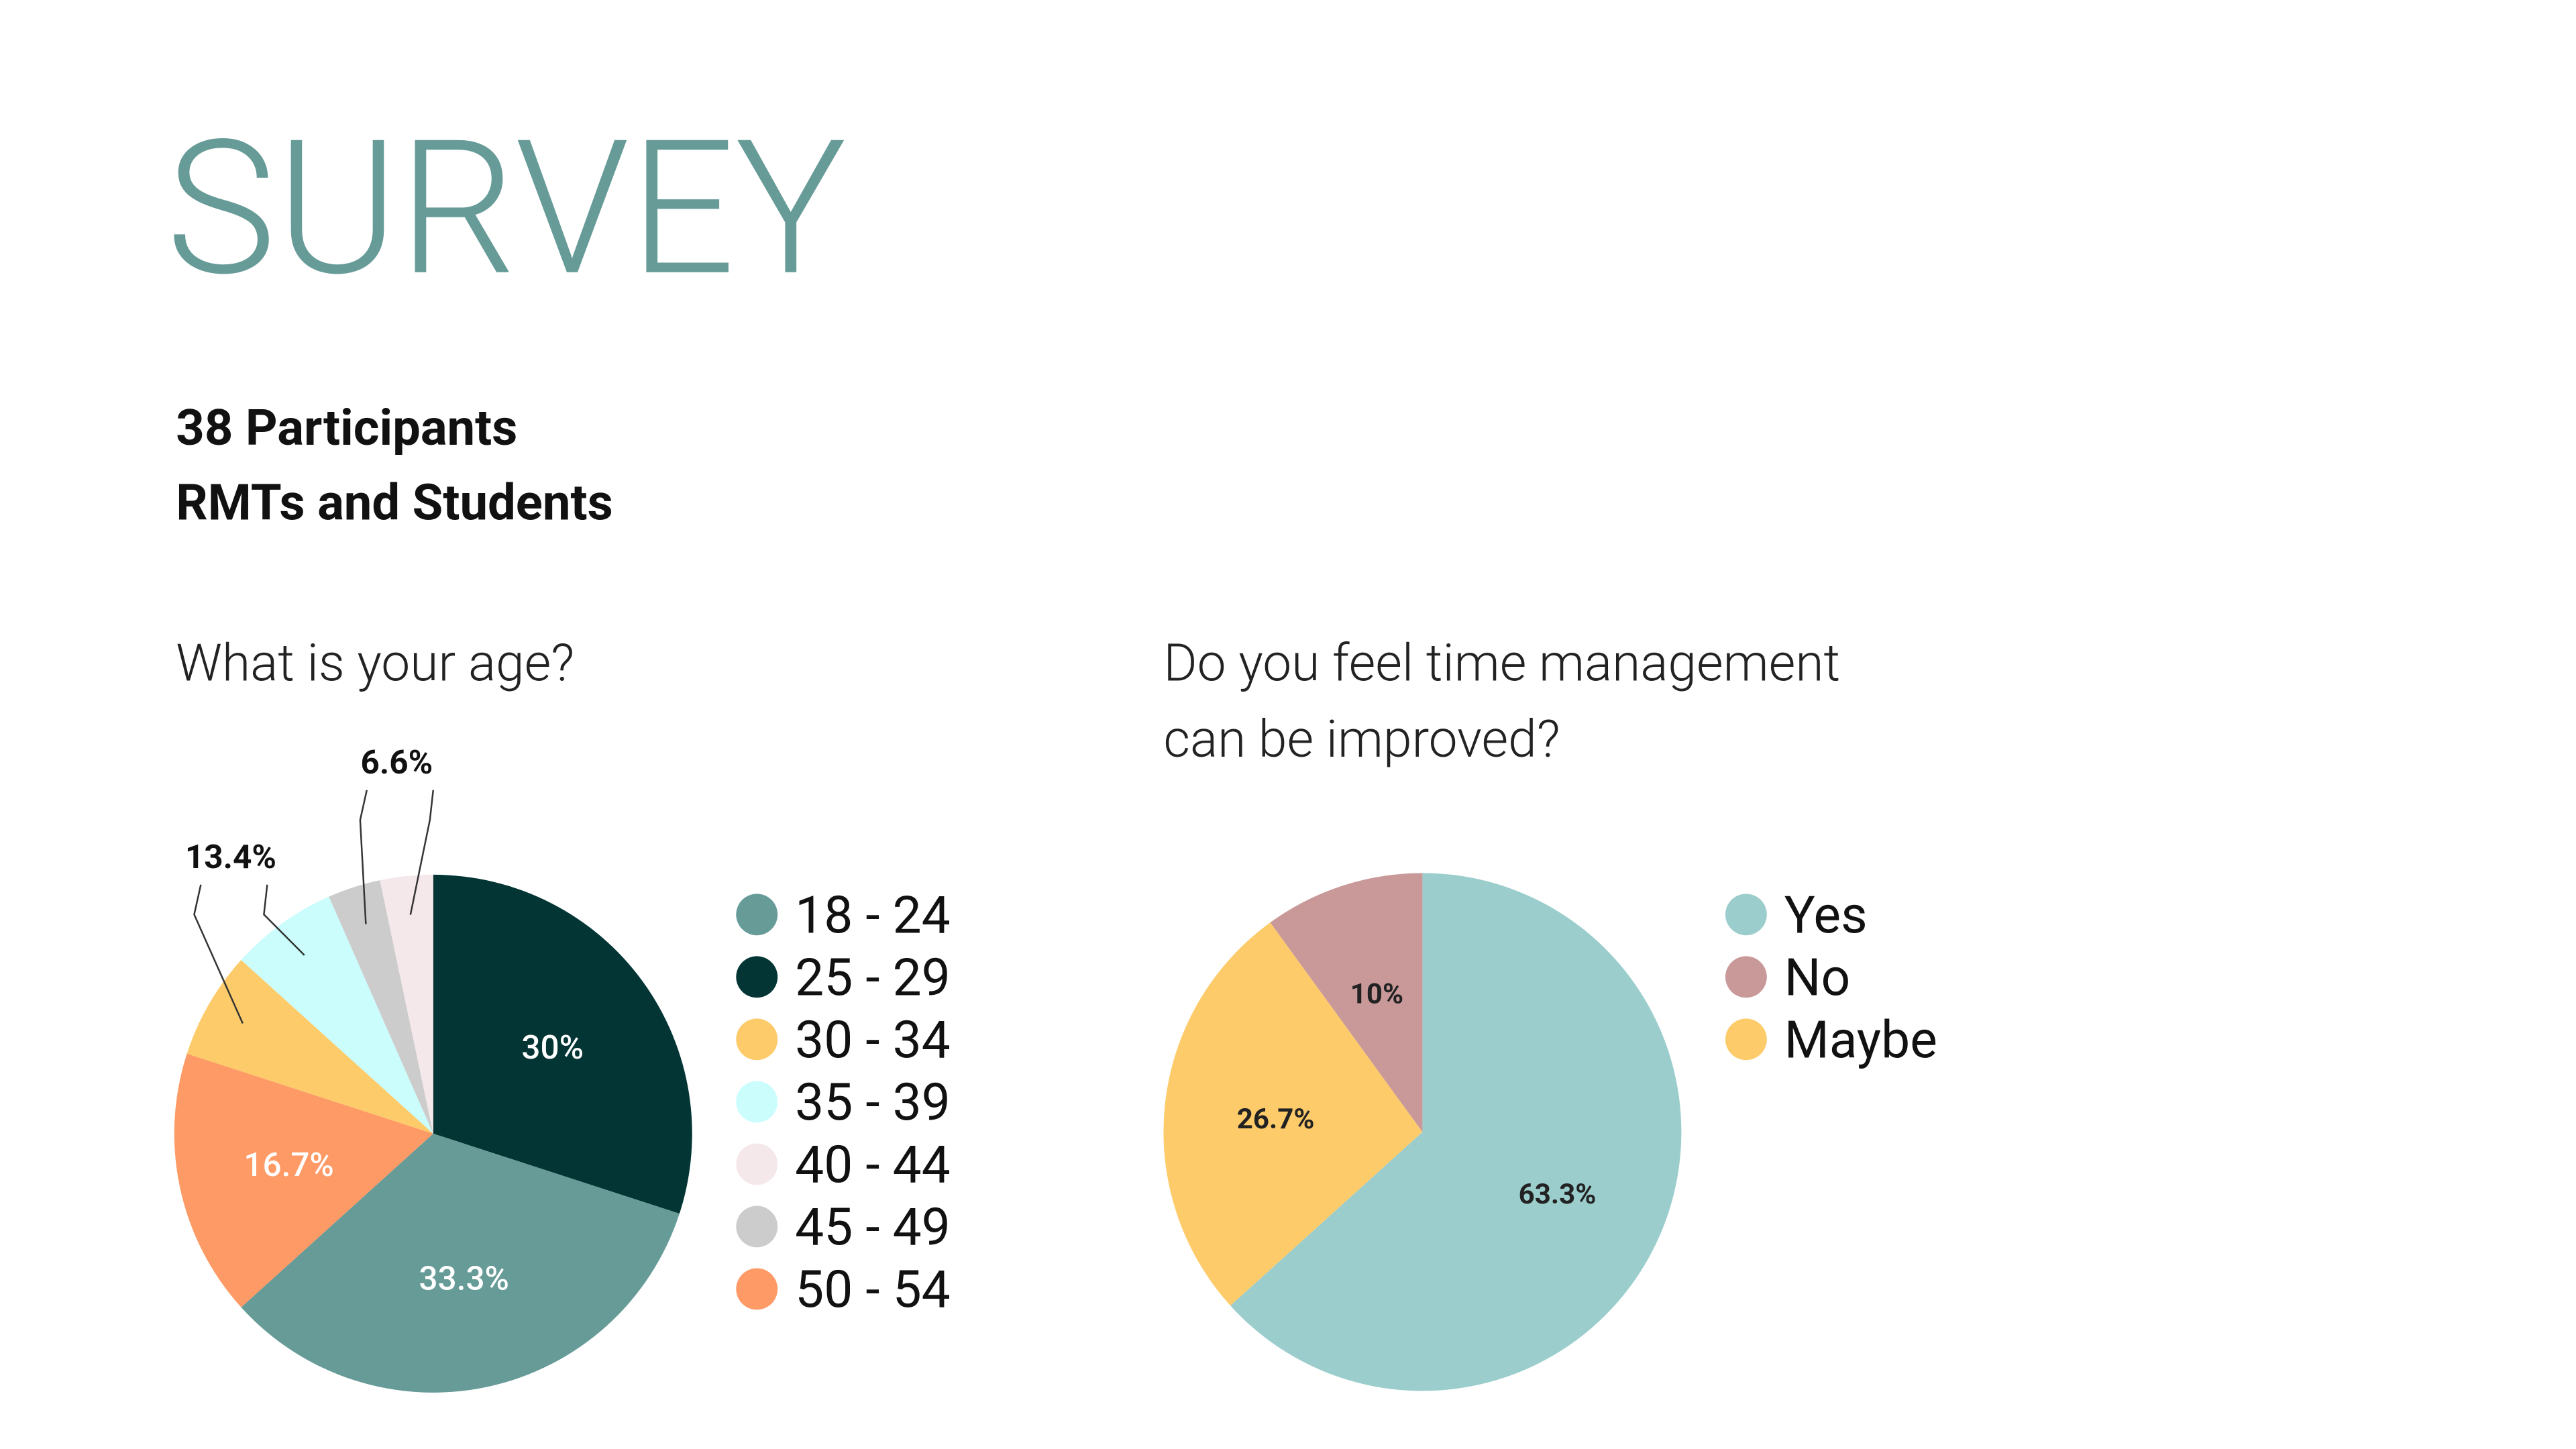  What do you see at coordinates (1501, 663) in the screenshot?
I see `chart-title: Do you feel time management` at bounding box center [1501, 663].